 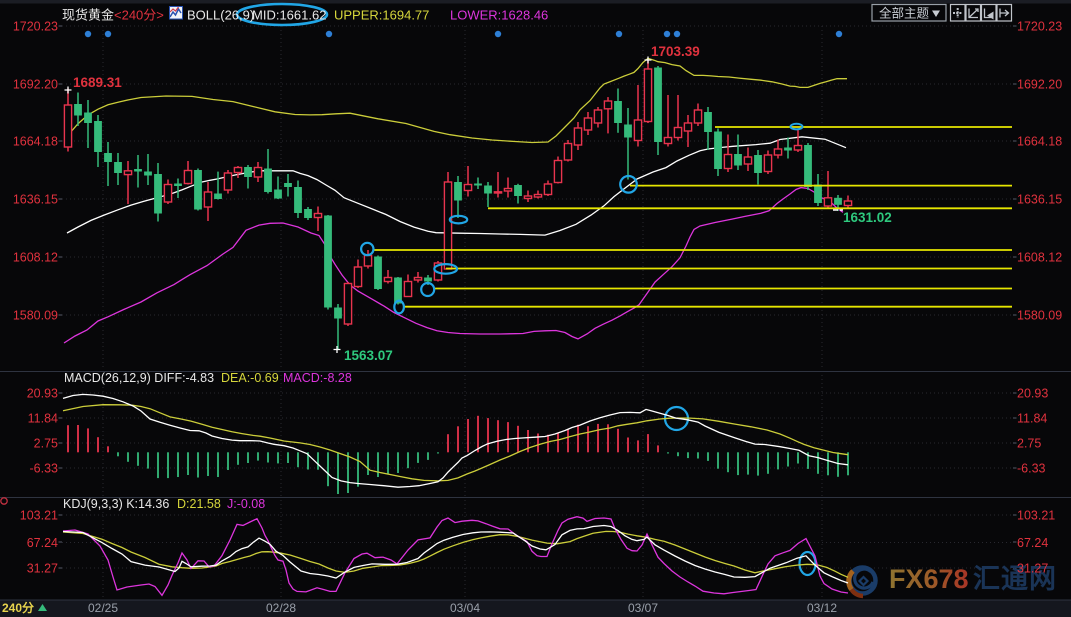 I want to click on svg-text: 03/07, so click(x=643, y=608).